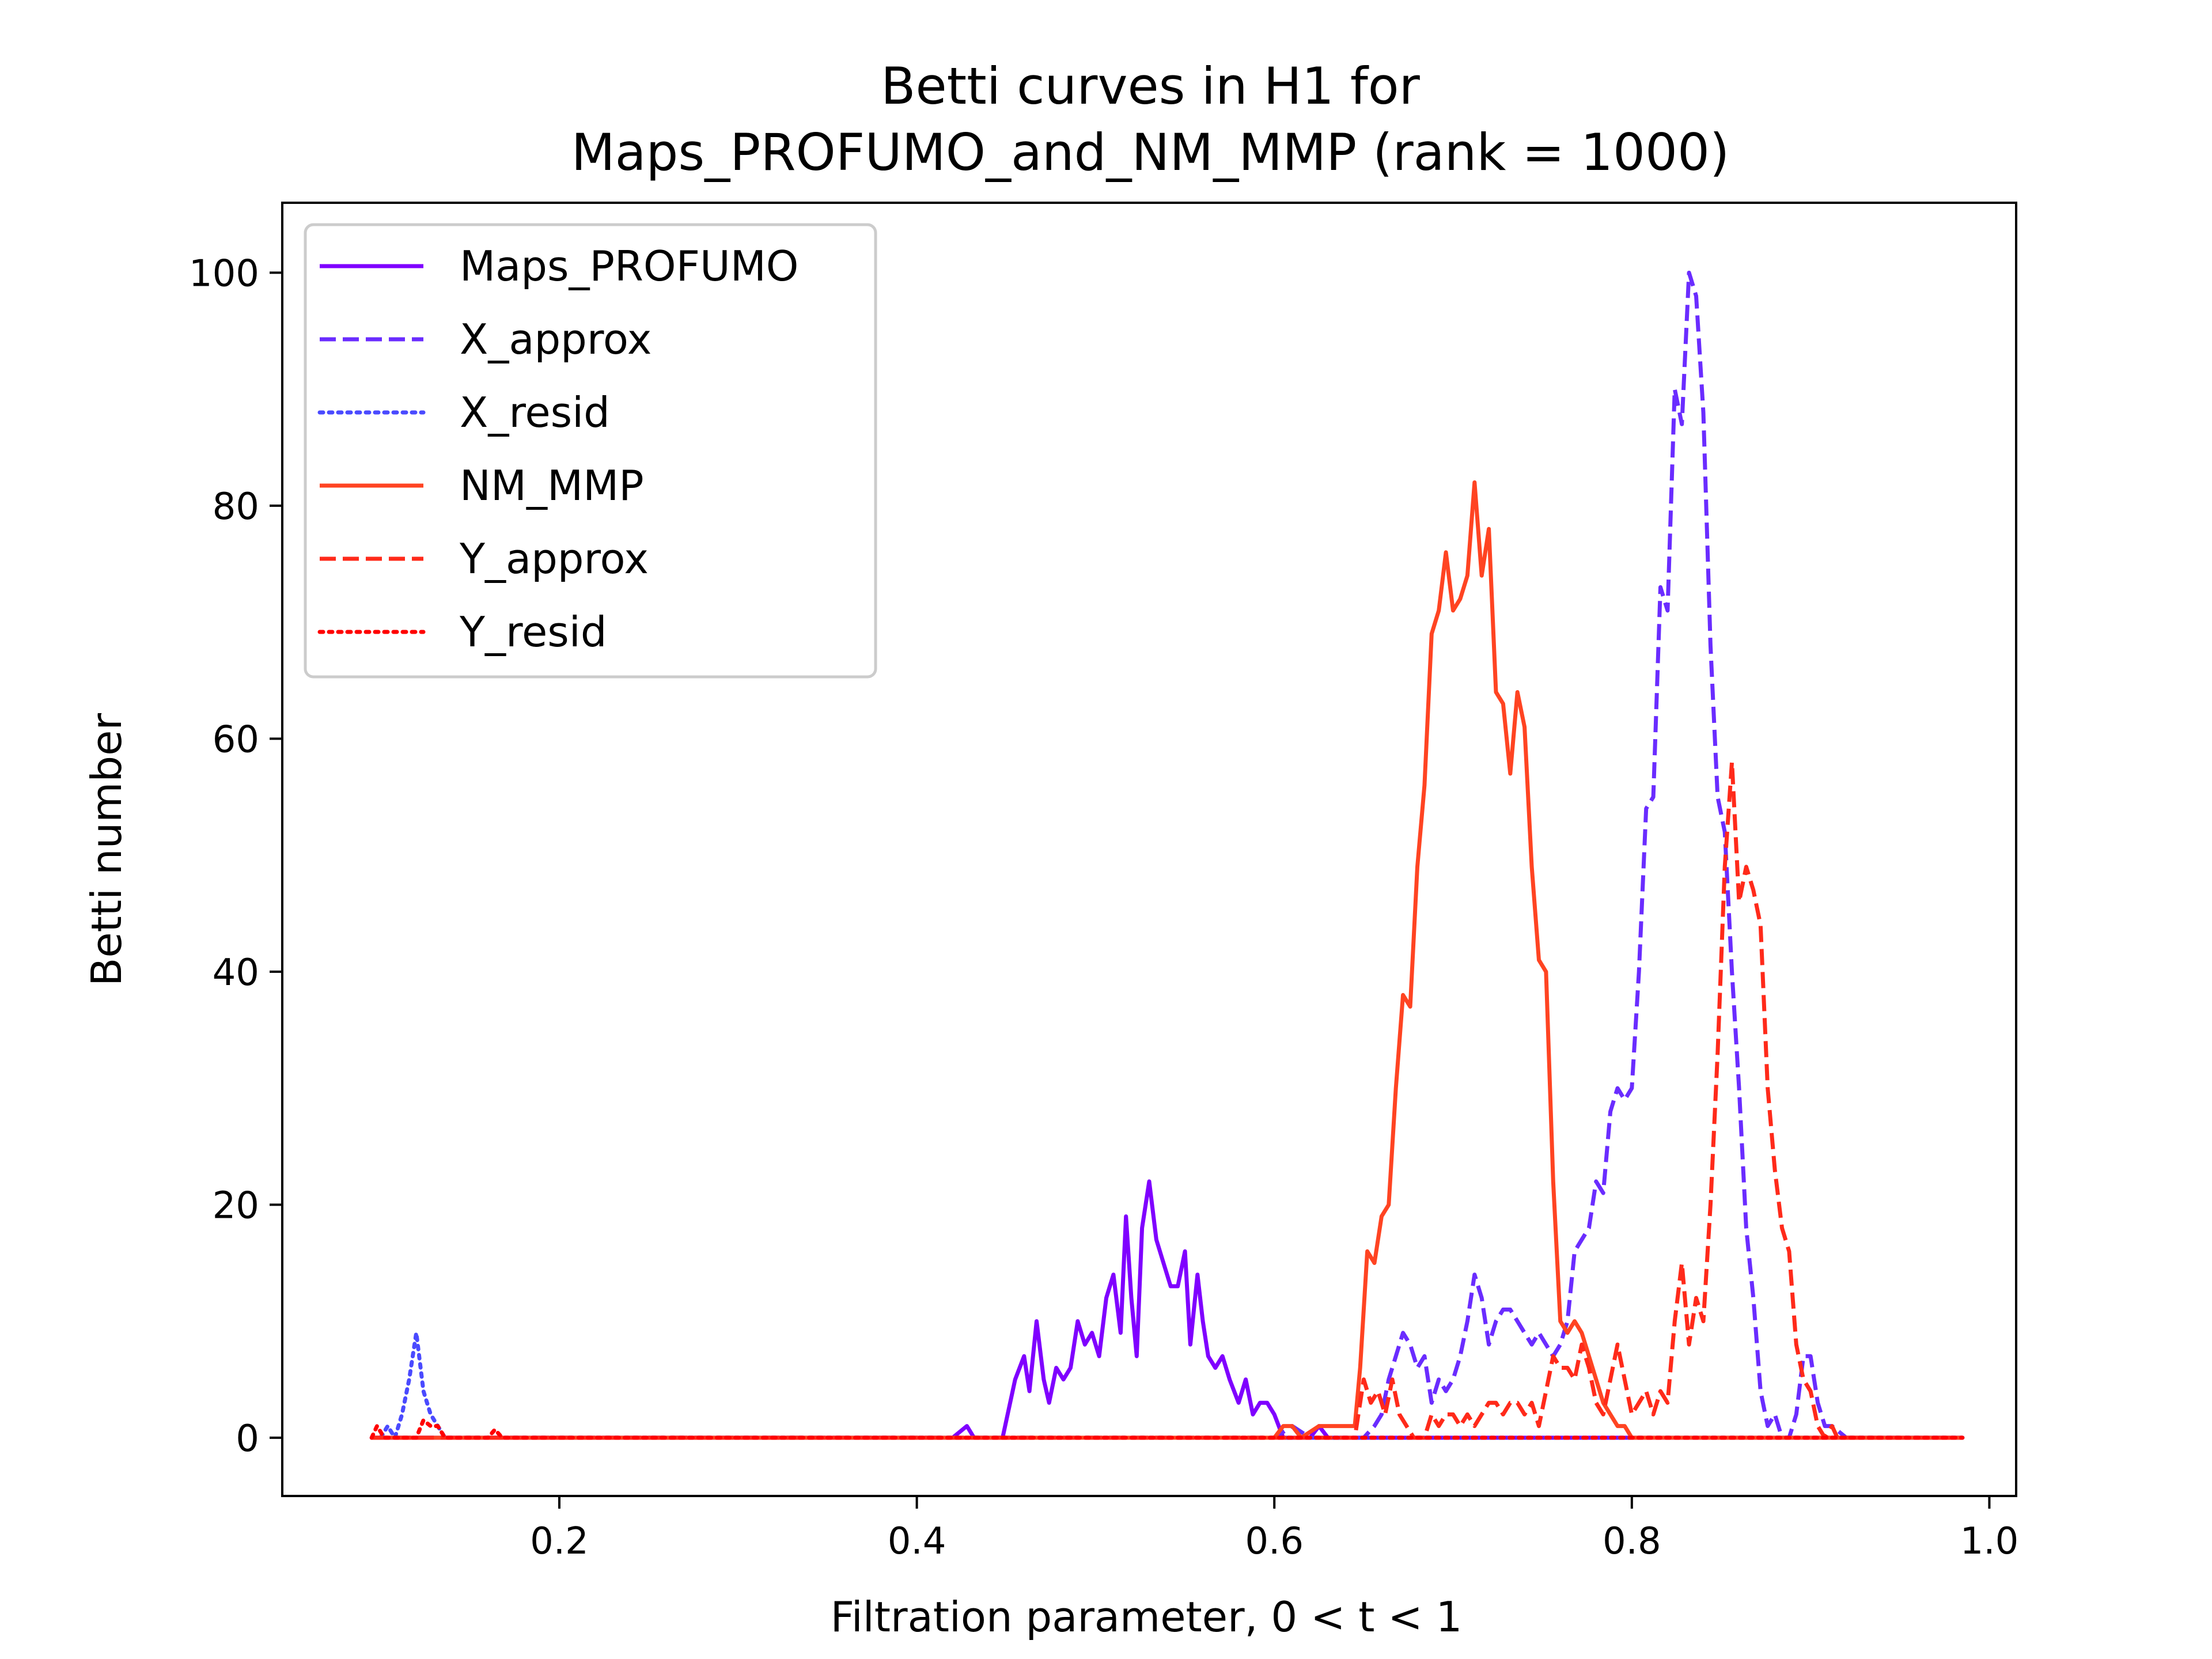 The width and height of the screenshot is (2212, 1659). Describe the element at coordinates (106, 849) in the screenshot. I see `y-axis-label: Betti number` at that location.